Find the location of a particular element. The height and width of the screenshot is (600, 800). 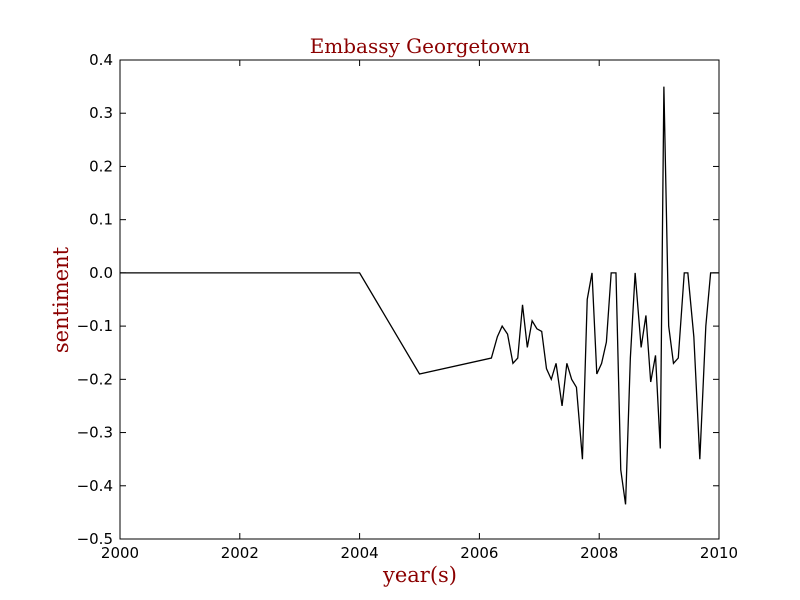

x-tick-label: 2004 is located at coordinates (360, 553).